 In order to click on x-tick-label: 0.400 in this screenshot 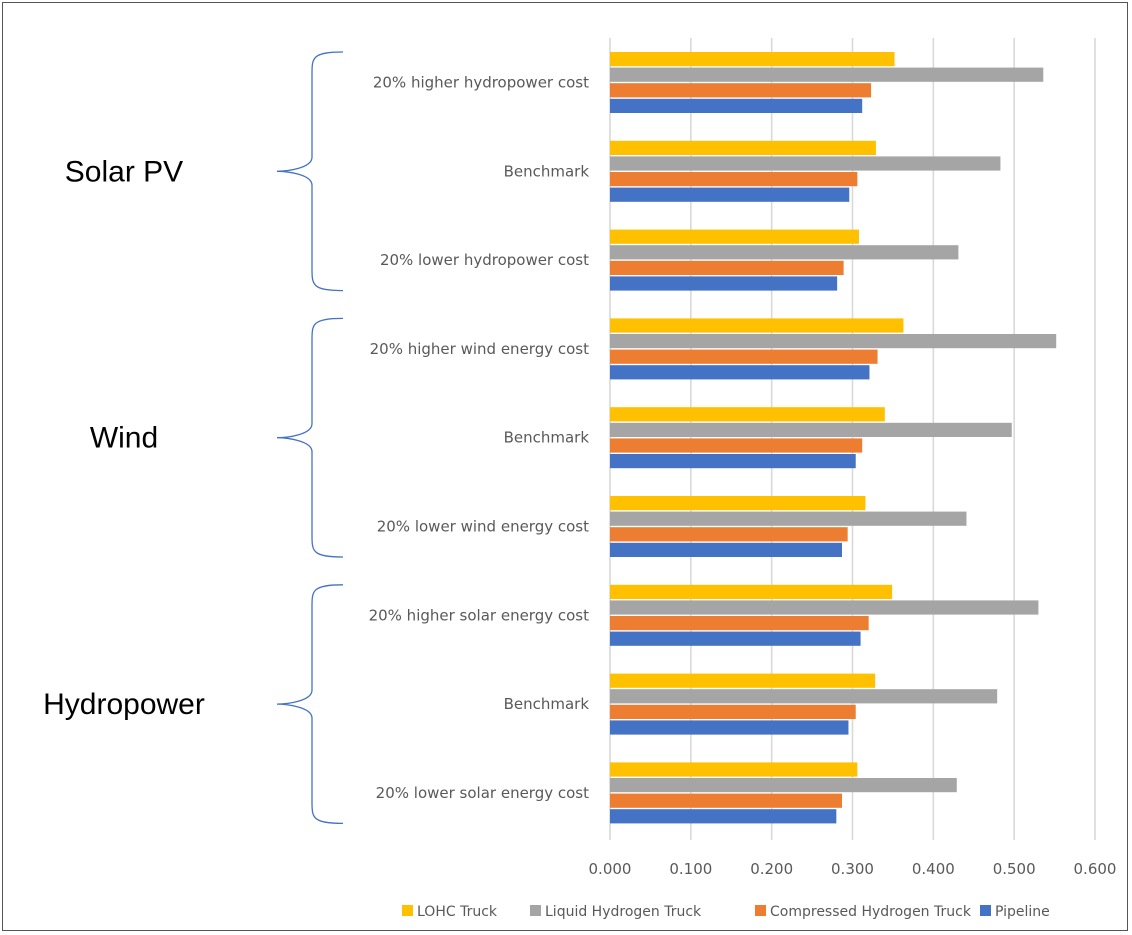, I will do `click(933, 869)`.